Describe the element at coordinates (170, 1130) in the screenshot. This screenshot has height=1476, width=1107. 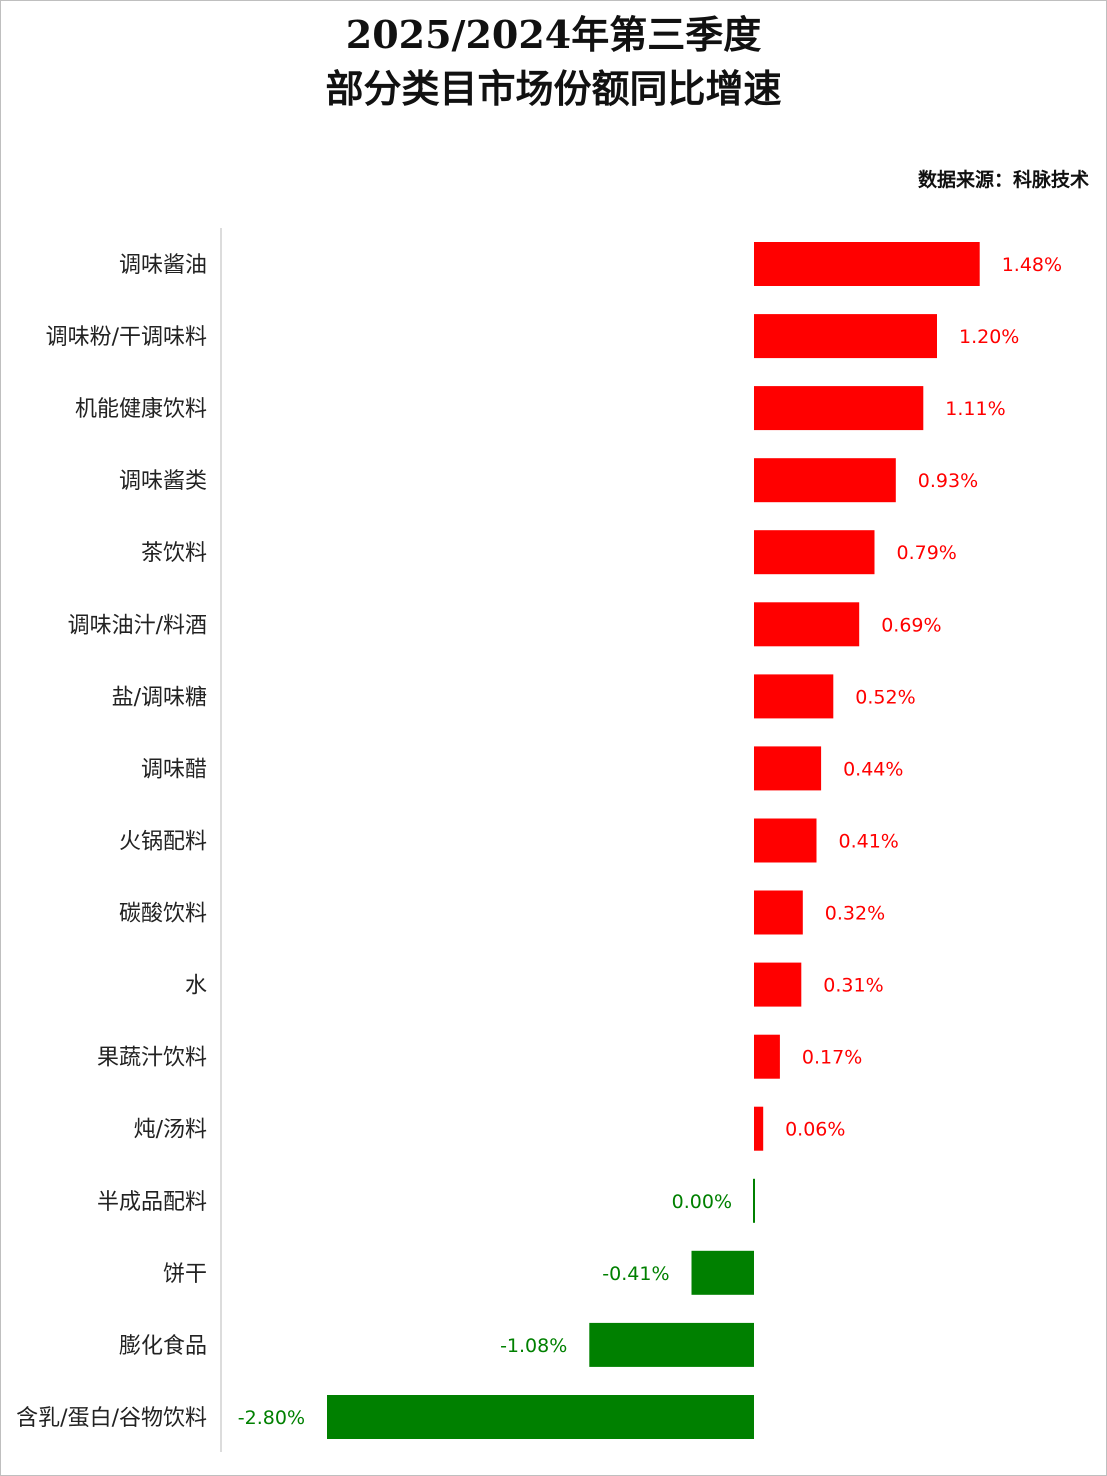
I see `category-label-12: 炖/汤料` at that location.